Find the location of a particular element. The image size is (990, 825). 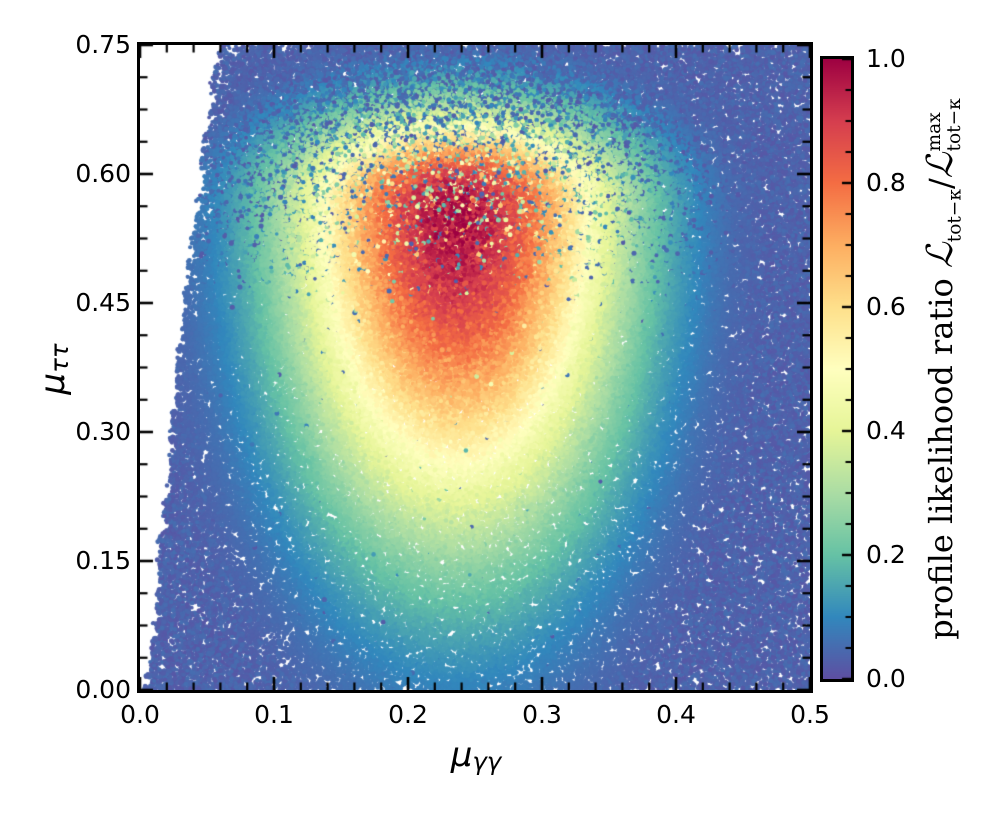

y-tick-label-0.00: 0.00 is located at coordinates (103, 689).